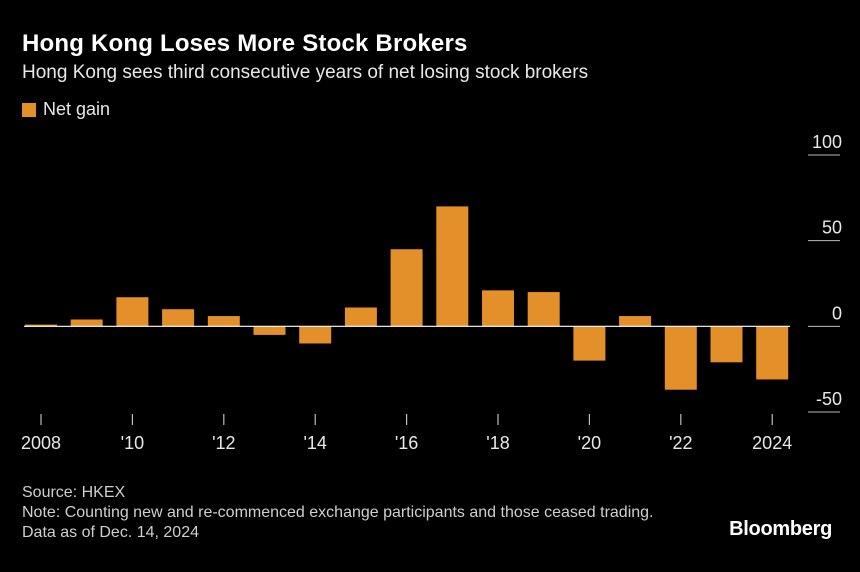  I want to click on bar-2016, so click(406, 288).